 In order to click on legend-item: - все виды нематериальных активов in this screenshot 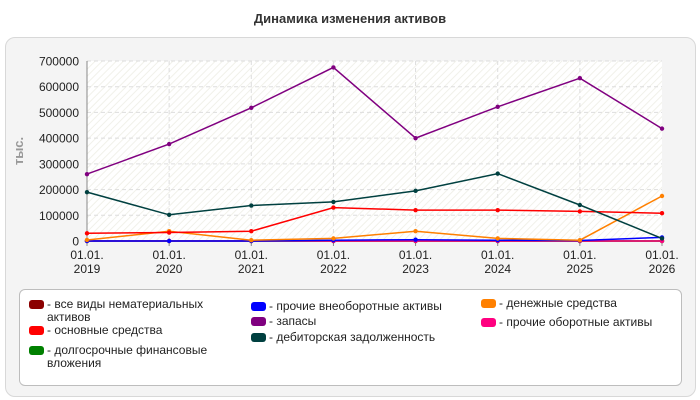, I will do `click(129, 311)`.